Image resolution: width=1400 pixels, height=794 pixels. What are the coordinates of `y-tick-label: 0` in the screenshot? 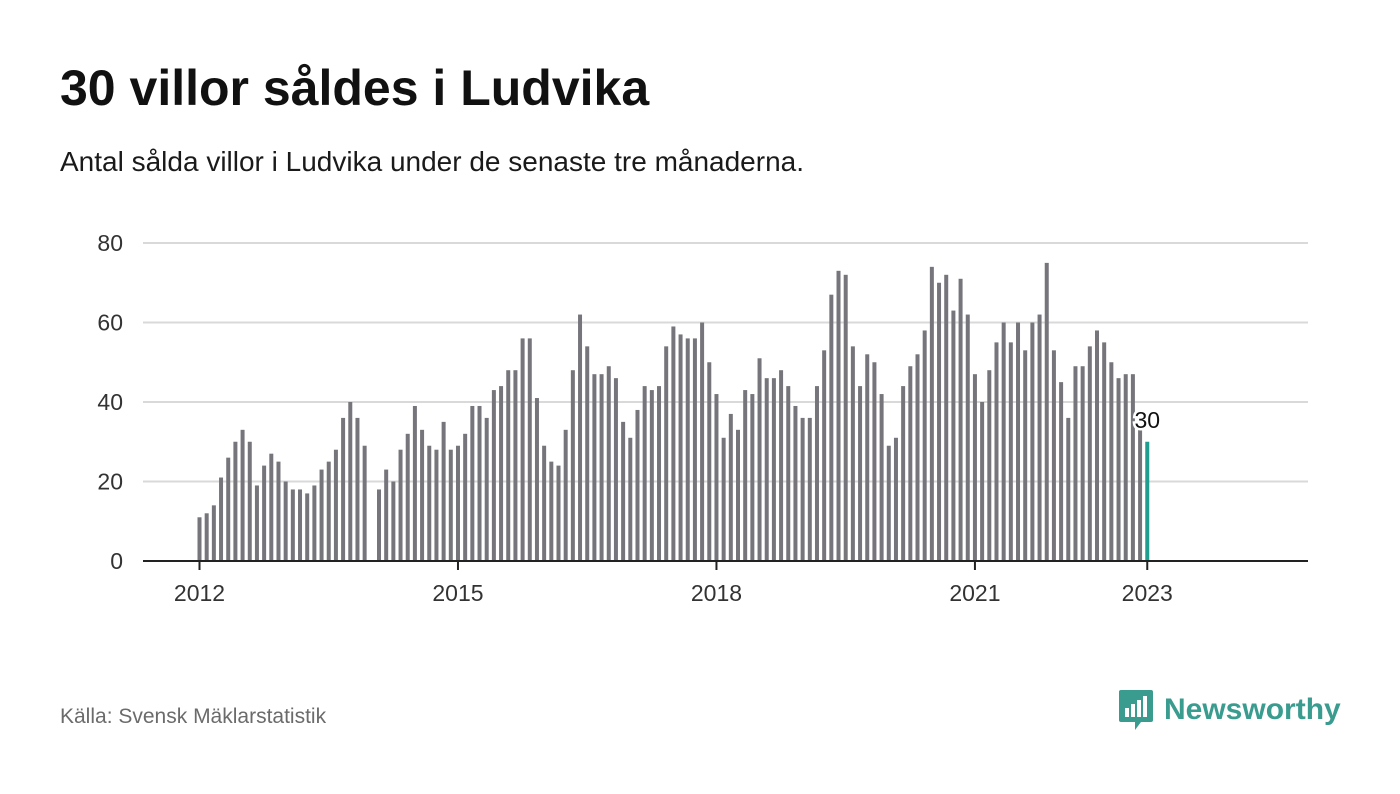 It's located at (116, 561).